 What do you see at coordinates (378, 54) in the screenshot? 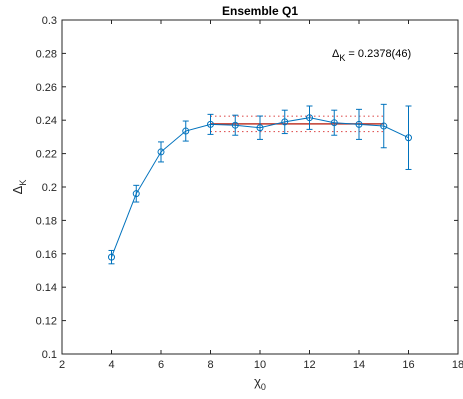
I see `fit-annotation-value: = 0.2378(46)` at bounding box center [378, 54].